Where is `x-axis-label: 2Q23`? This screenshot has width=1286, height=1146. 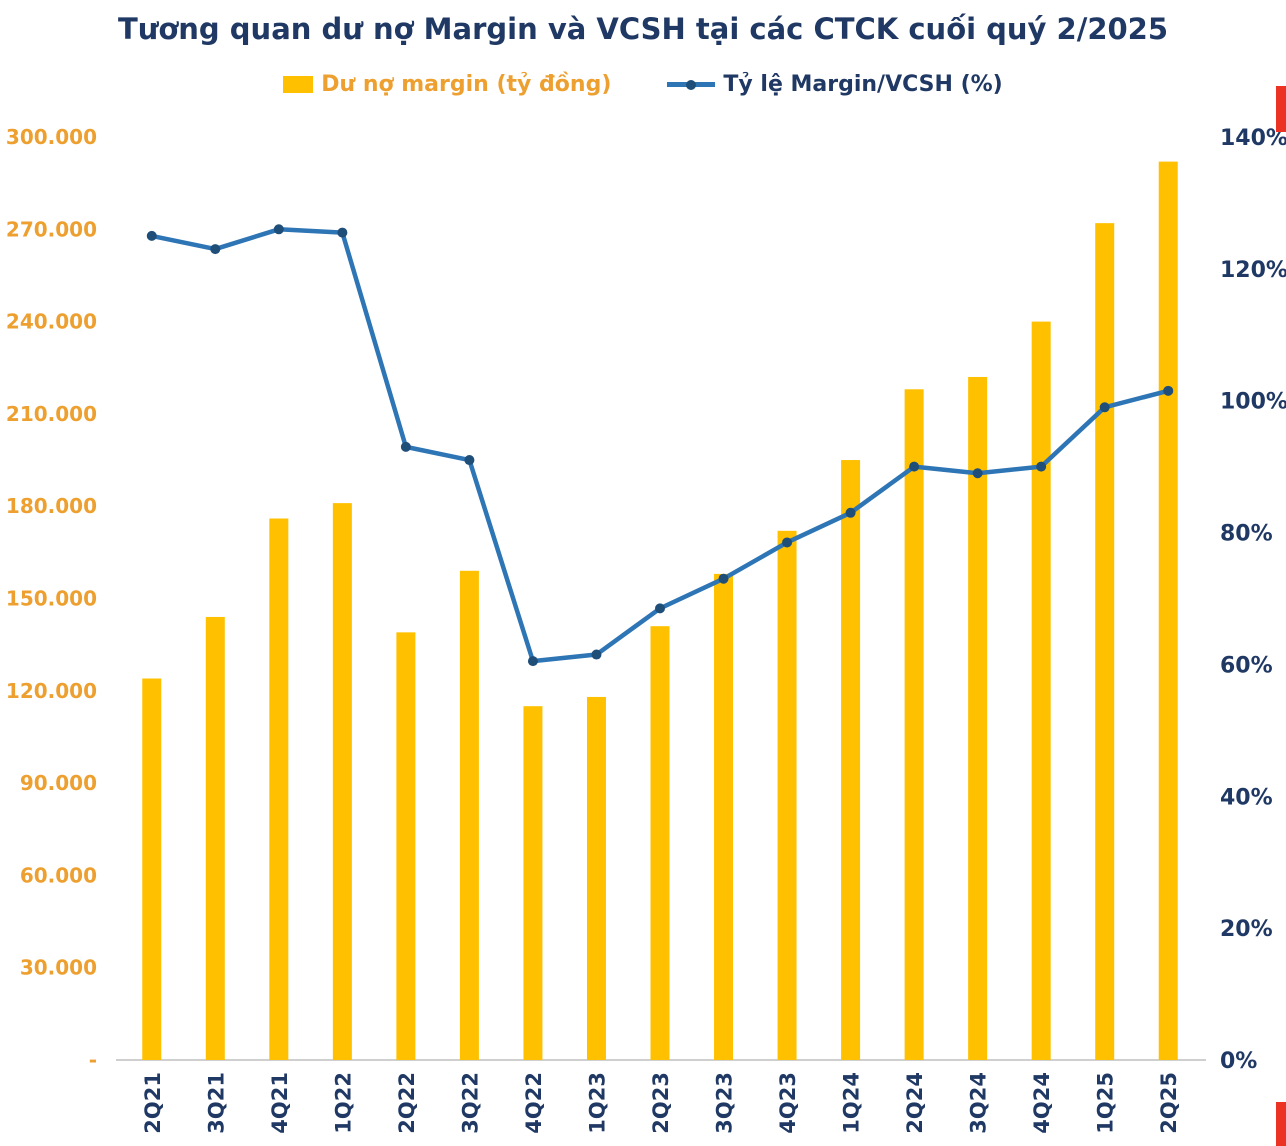 x-axis-label: 2Q23 is located at coordinates (661, 1103).